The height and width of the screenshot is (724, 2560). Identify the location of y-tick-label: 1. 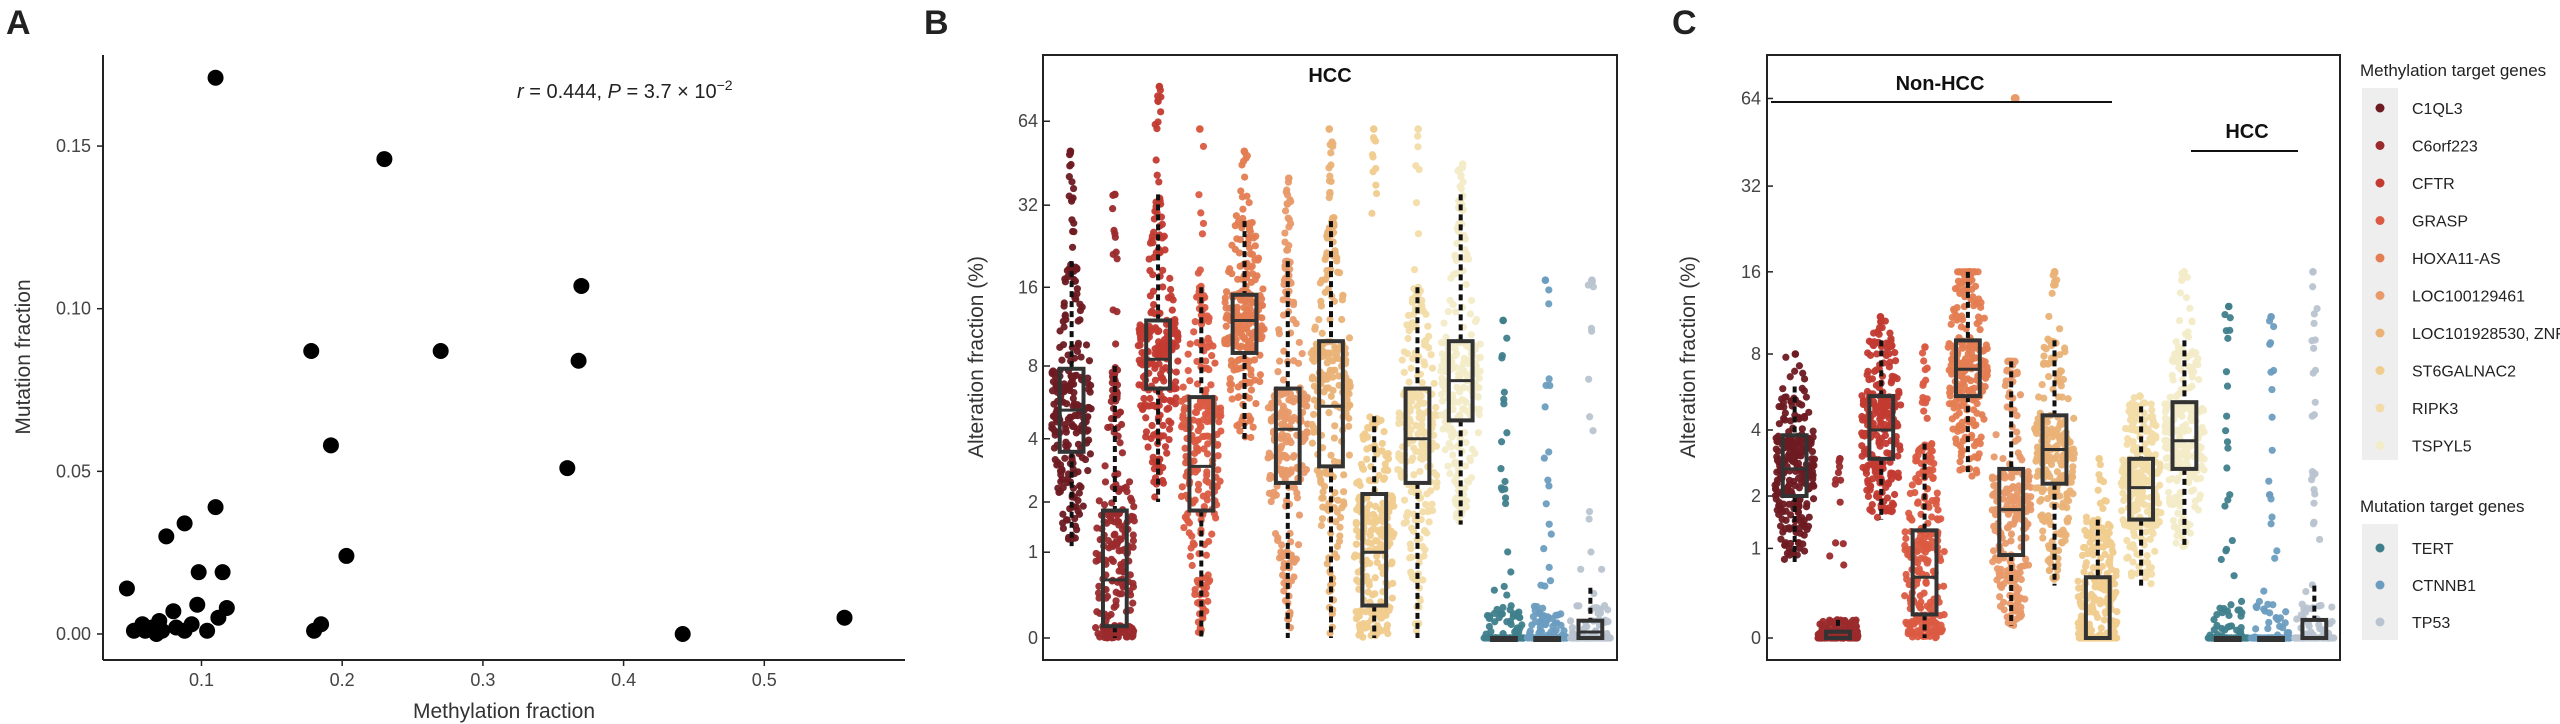
(1033, 552).